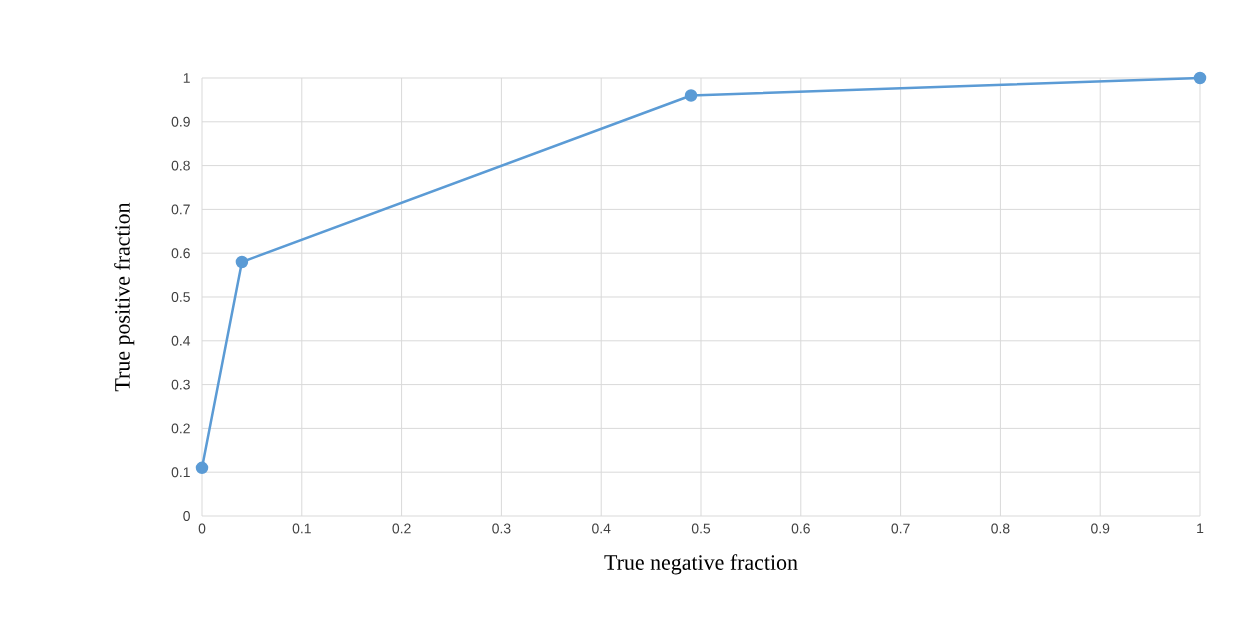 The width and height of the screenshot is (1250, 621). What do you see at coordinates (800, 528) in the screenshot?
I see `x-tick-label: 0.6` at bounding box center [800, 528].